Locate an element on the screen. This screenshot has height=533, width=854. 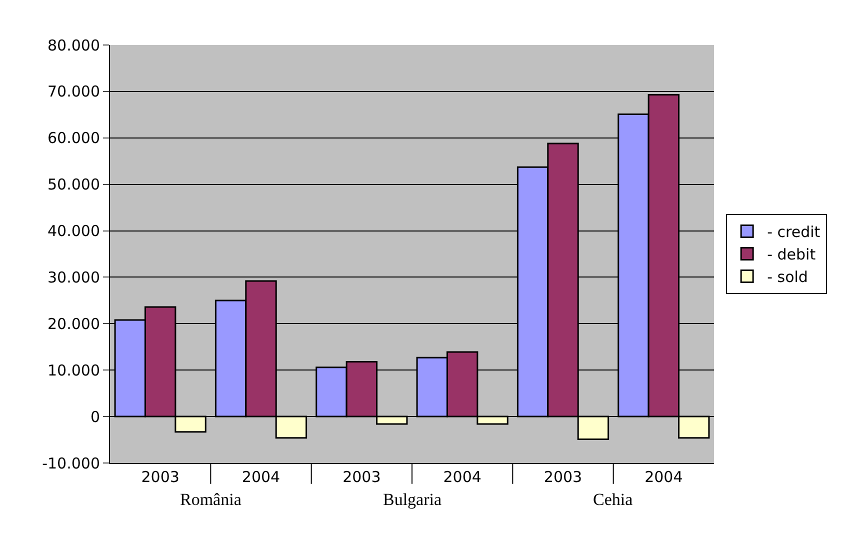
text: Cehia is located at coordinates (613, 499).